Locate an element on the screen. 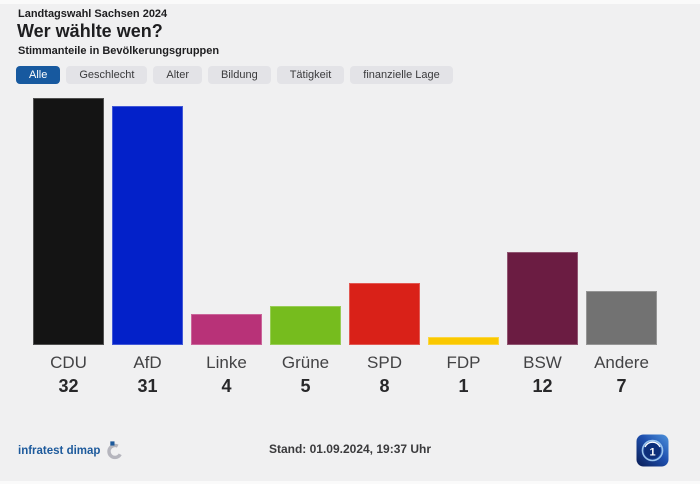 Image resolution: width=700 pixels, height=484 pixels. source-attribution: infratest dimap is located at coordinates (71, 450).